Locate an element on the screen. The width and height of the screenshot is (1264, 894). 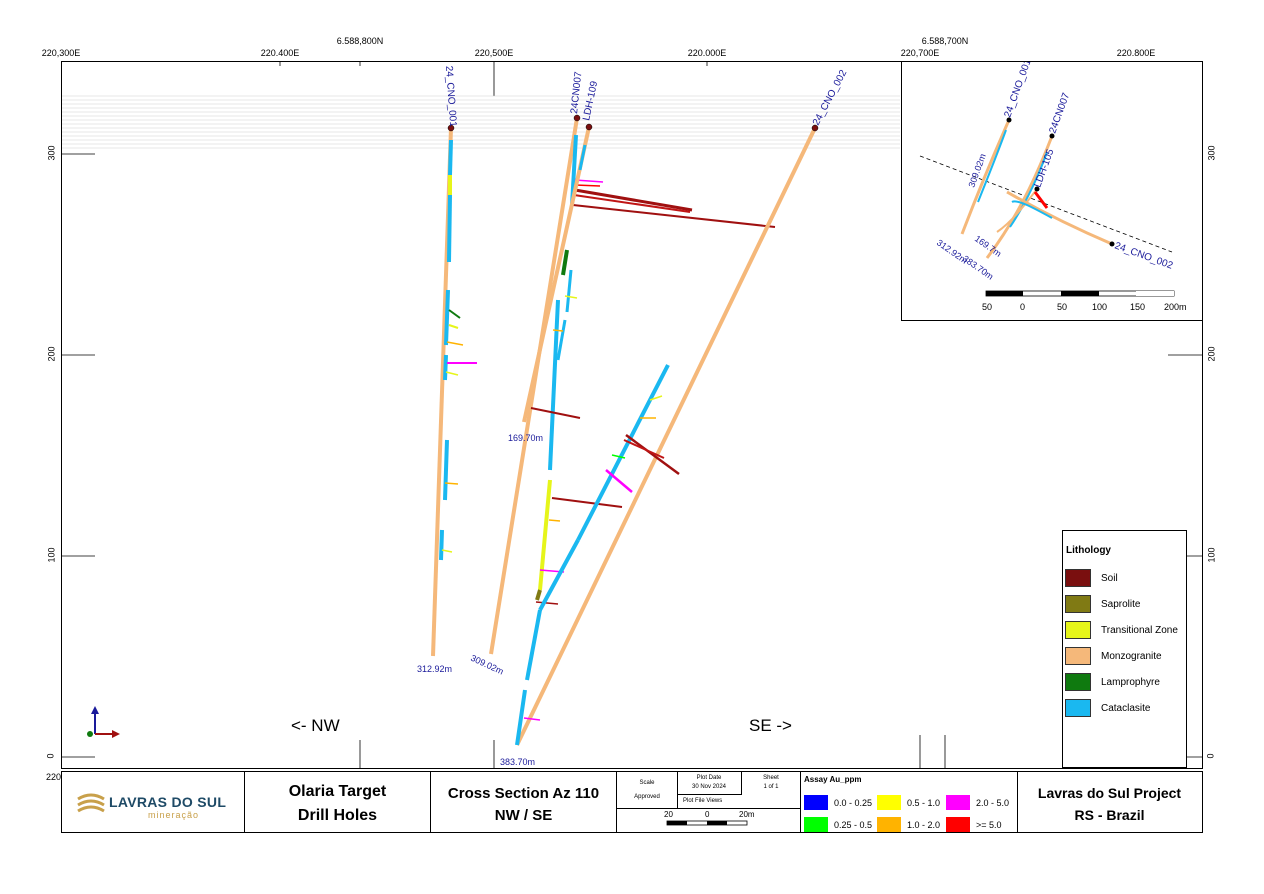
easting-label: 220.800E is located at coordinates (1136, 53).